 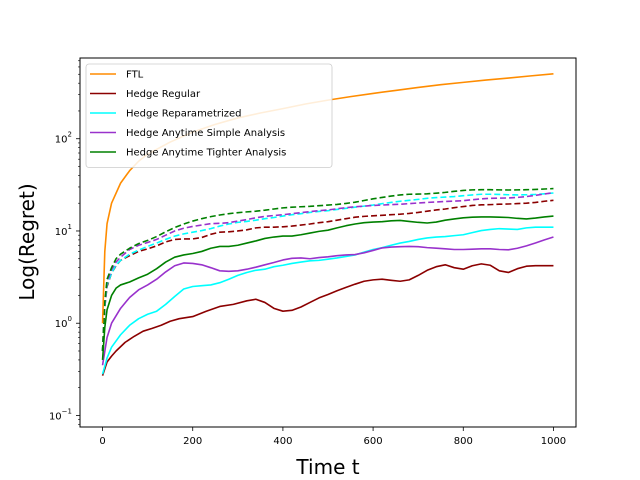 What do you see at coordinates (553, 441) in the screenshot?
I see `x-tick-label-1000: 1000` at bounding box center [553, 441].